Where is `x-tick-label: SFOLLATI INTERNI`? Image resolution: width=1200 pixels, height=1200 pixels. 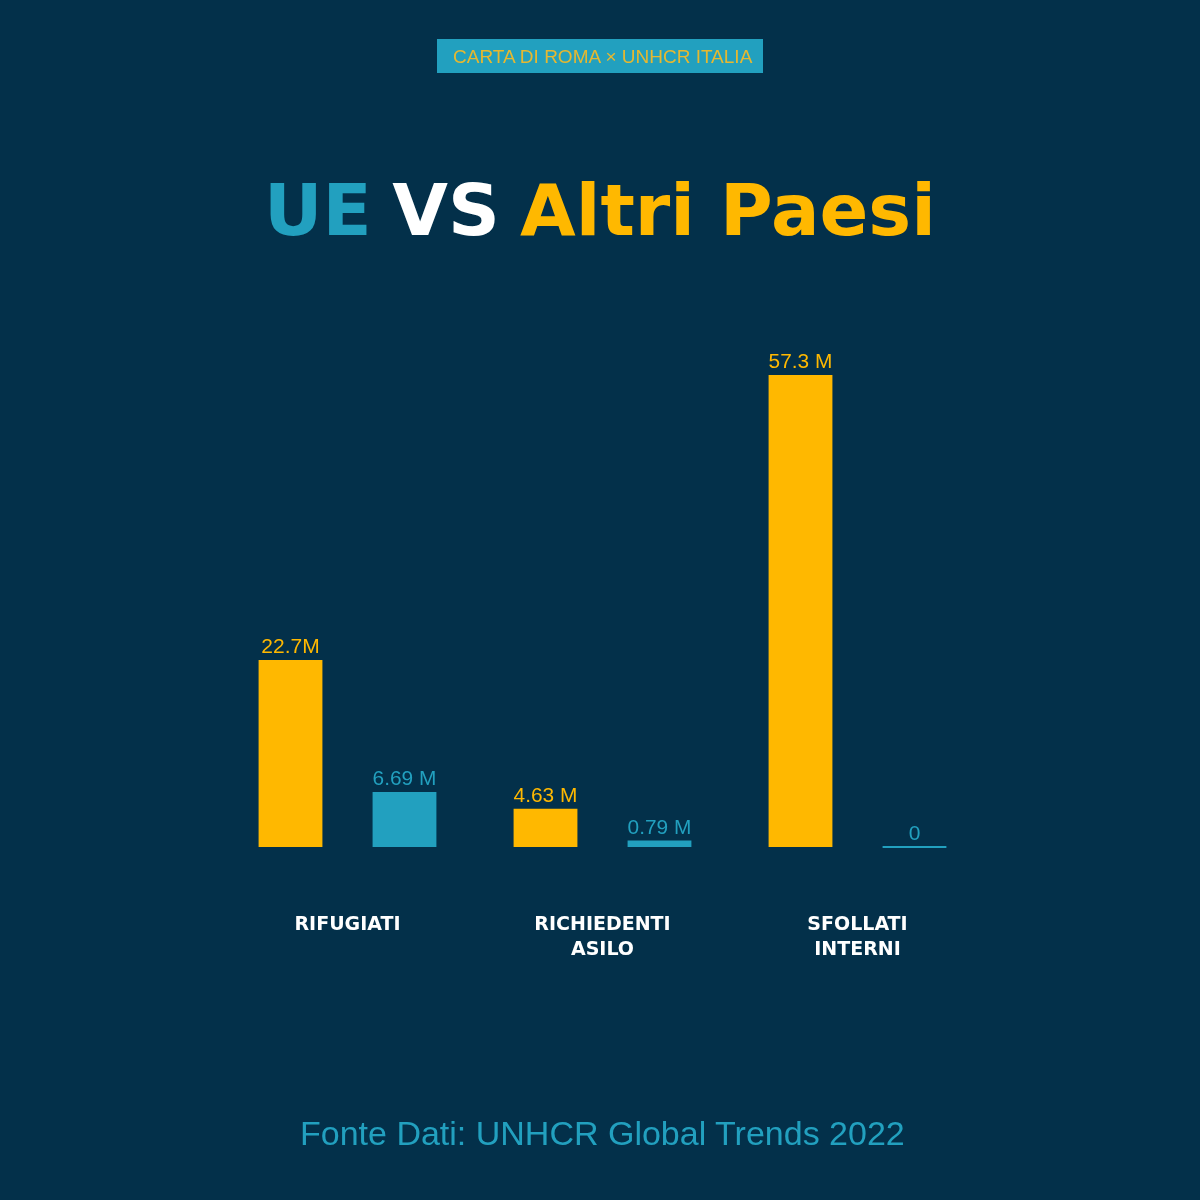 x-tick-label: SFOLLATI INTERNI is located at coordinates (857, 935).